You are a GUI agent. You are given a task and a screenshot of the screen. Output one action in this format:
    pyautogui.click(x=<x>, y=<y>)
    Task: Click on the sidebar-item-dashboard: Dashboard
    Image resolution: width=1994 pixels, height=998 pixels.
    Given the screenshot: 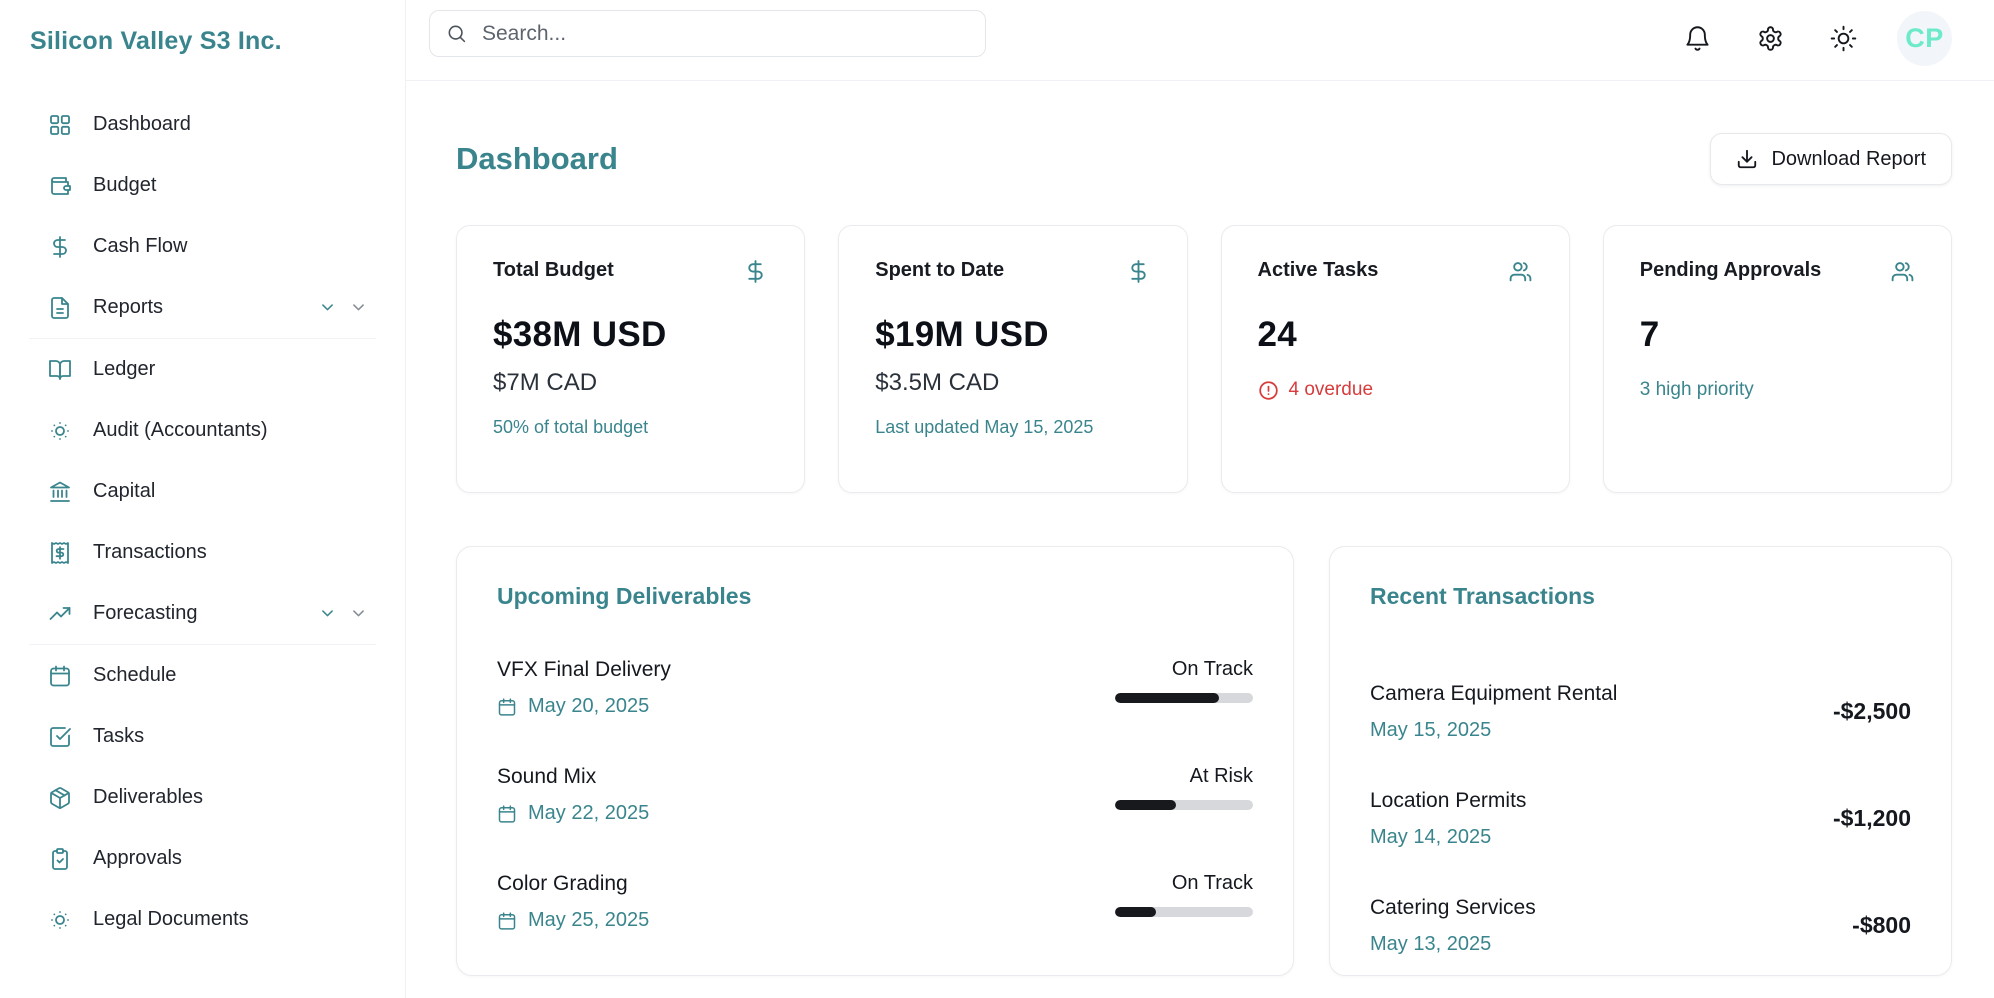 What is the action you would take?
    pyautogui.click(x=202, y=124)
    